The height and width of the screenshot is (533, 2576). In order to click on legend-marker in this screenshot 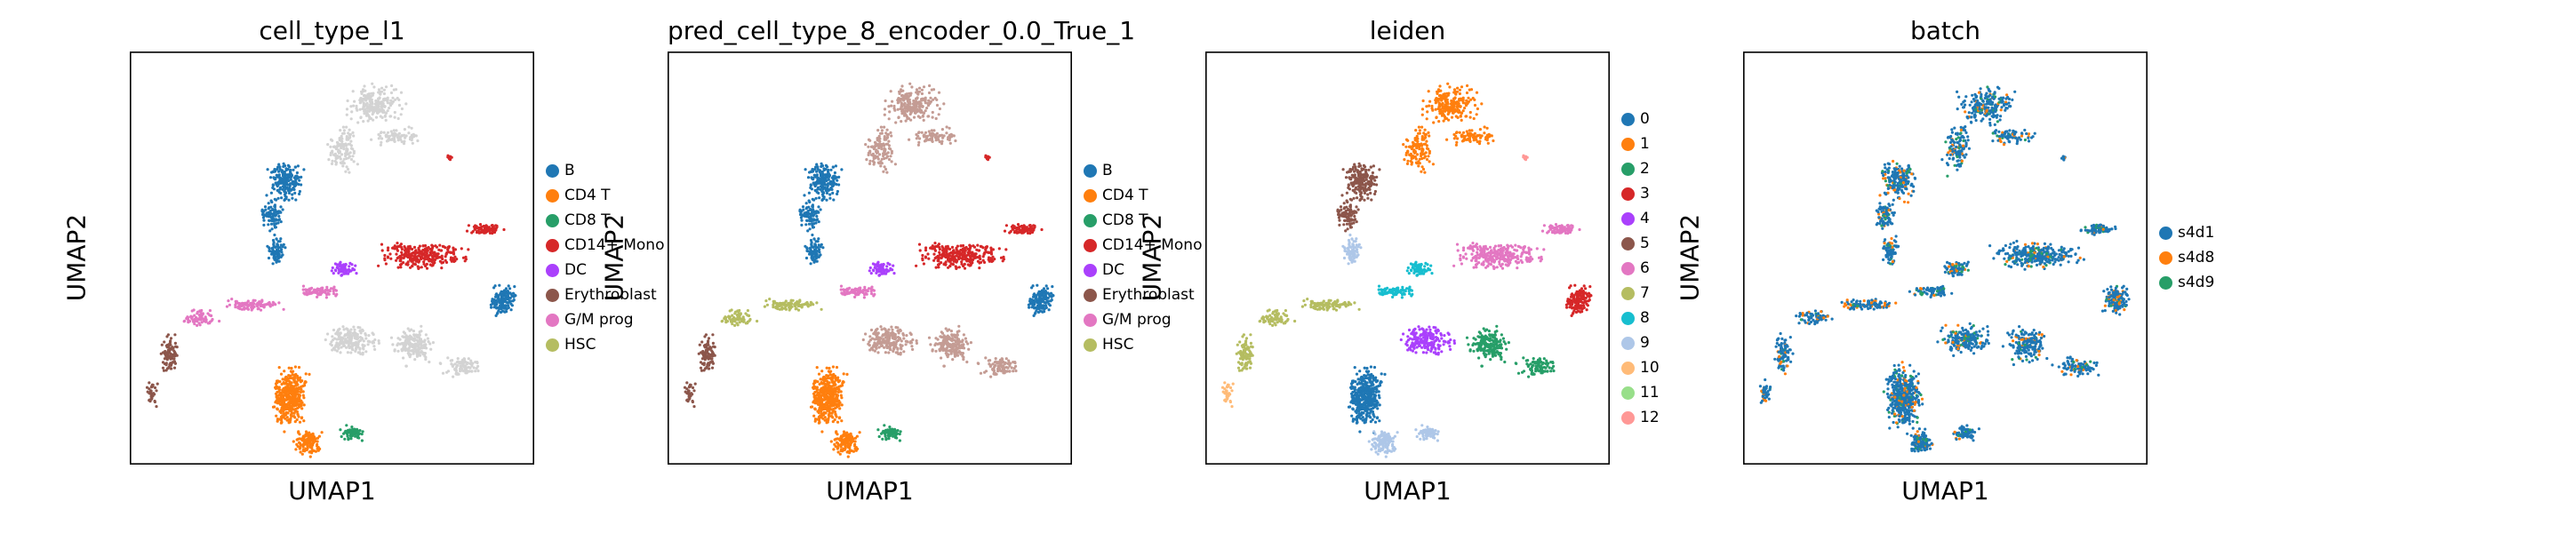, I will do `click(552, 295)`.